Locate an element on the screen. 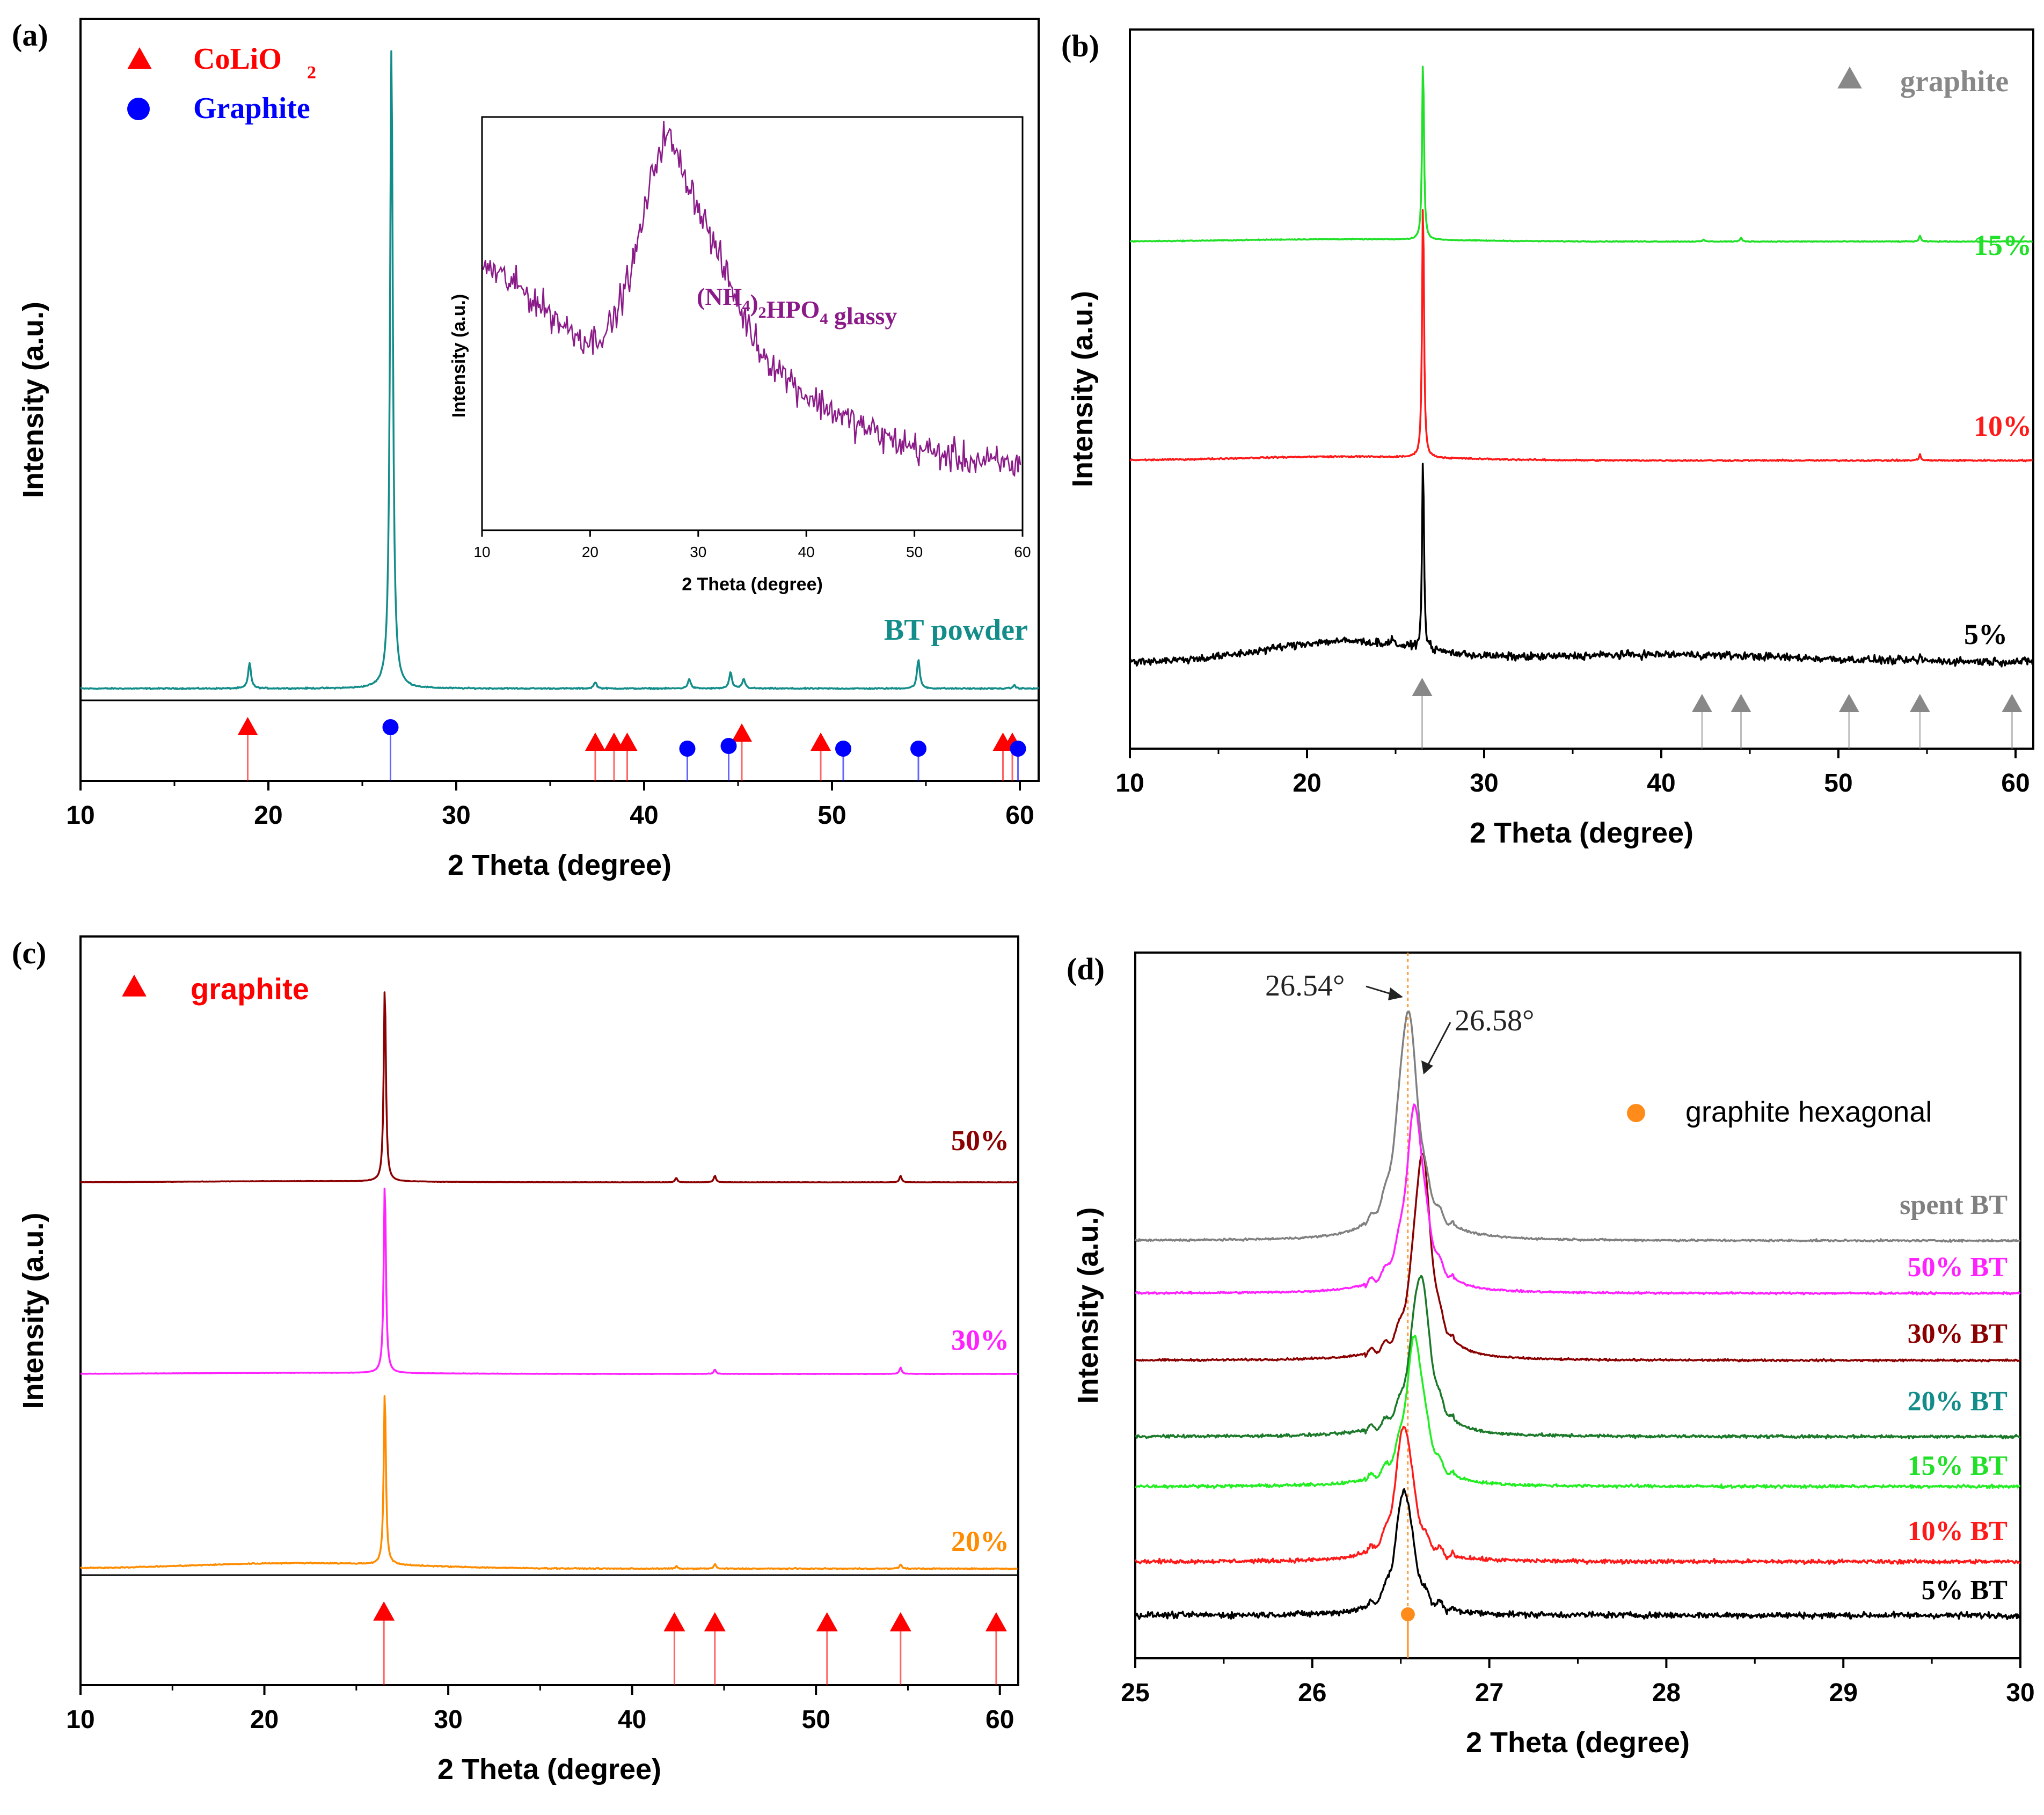  label-subscript: 2 is located at coordinates (762, 312).